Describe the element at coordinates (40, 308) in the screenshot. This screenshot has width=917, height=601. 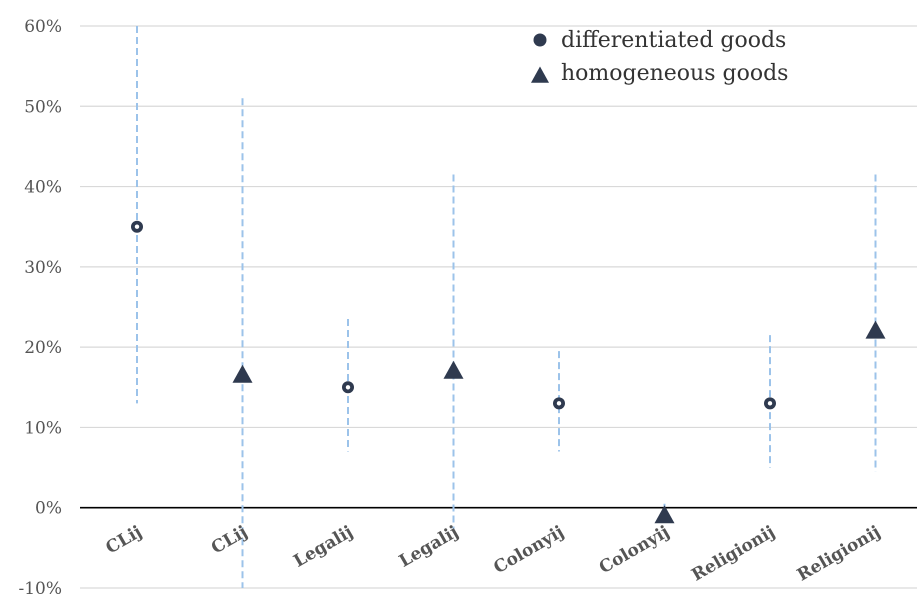
I see `y-axis-ticks: 60% 50% 40% 30% 20% 10% 0% -10%` at that location.